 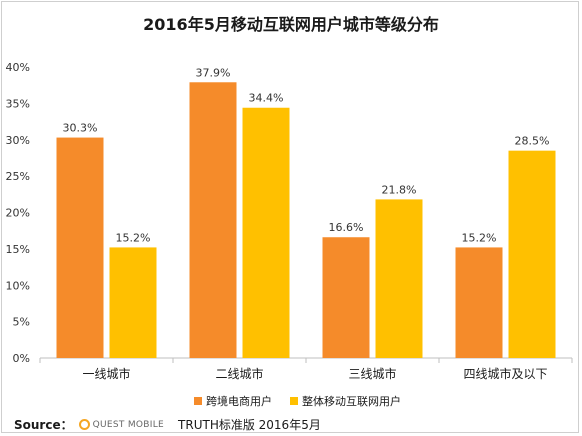 I want to click on data-label: 34.4%, so click(x=266, y=98).